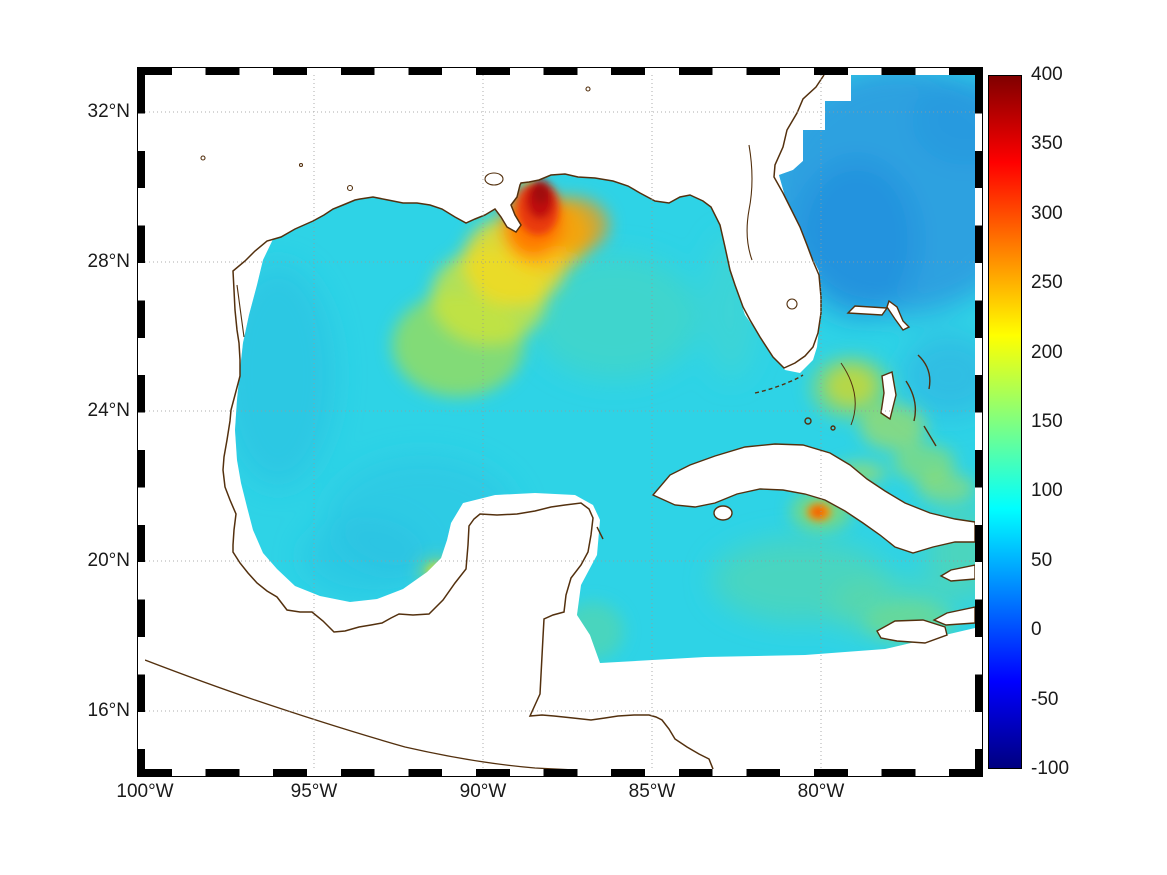  I want to click on cay-sal, so click(808, 421).